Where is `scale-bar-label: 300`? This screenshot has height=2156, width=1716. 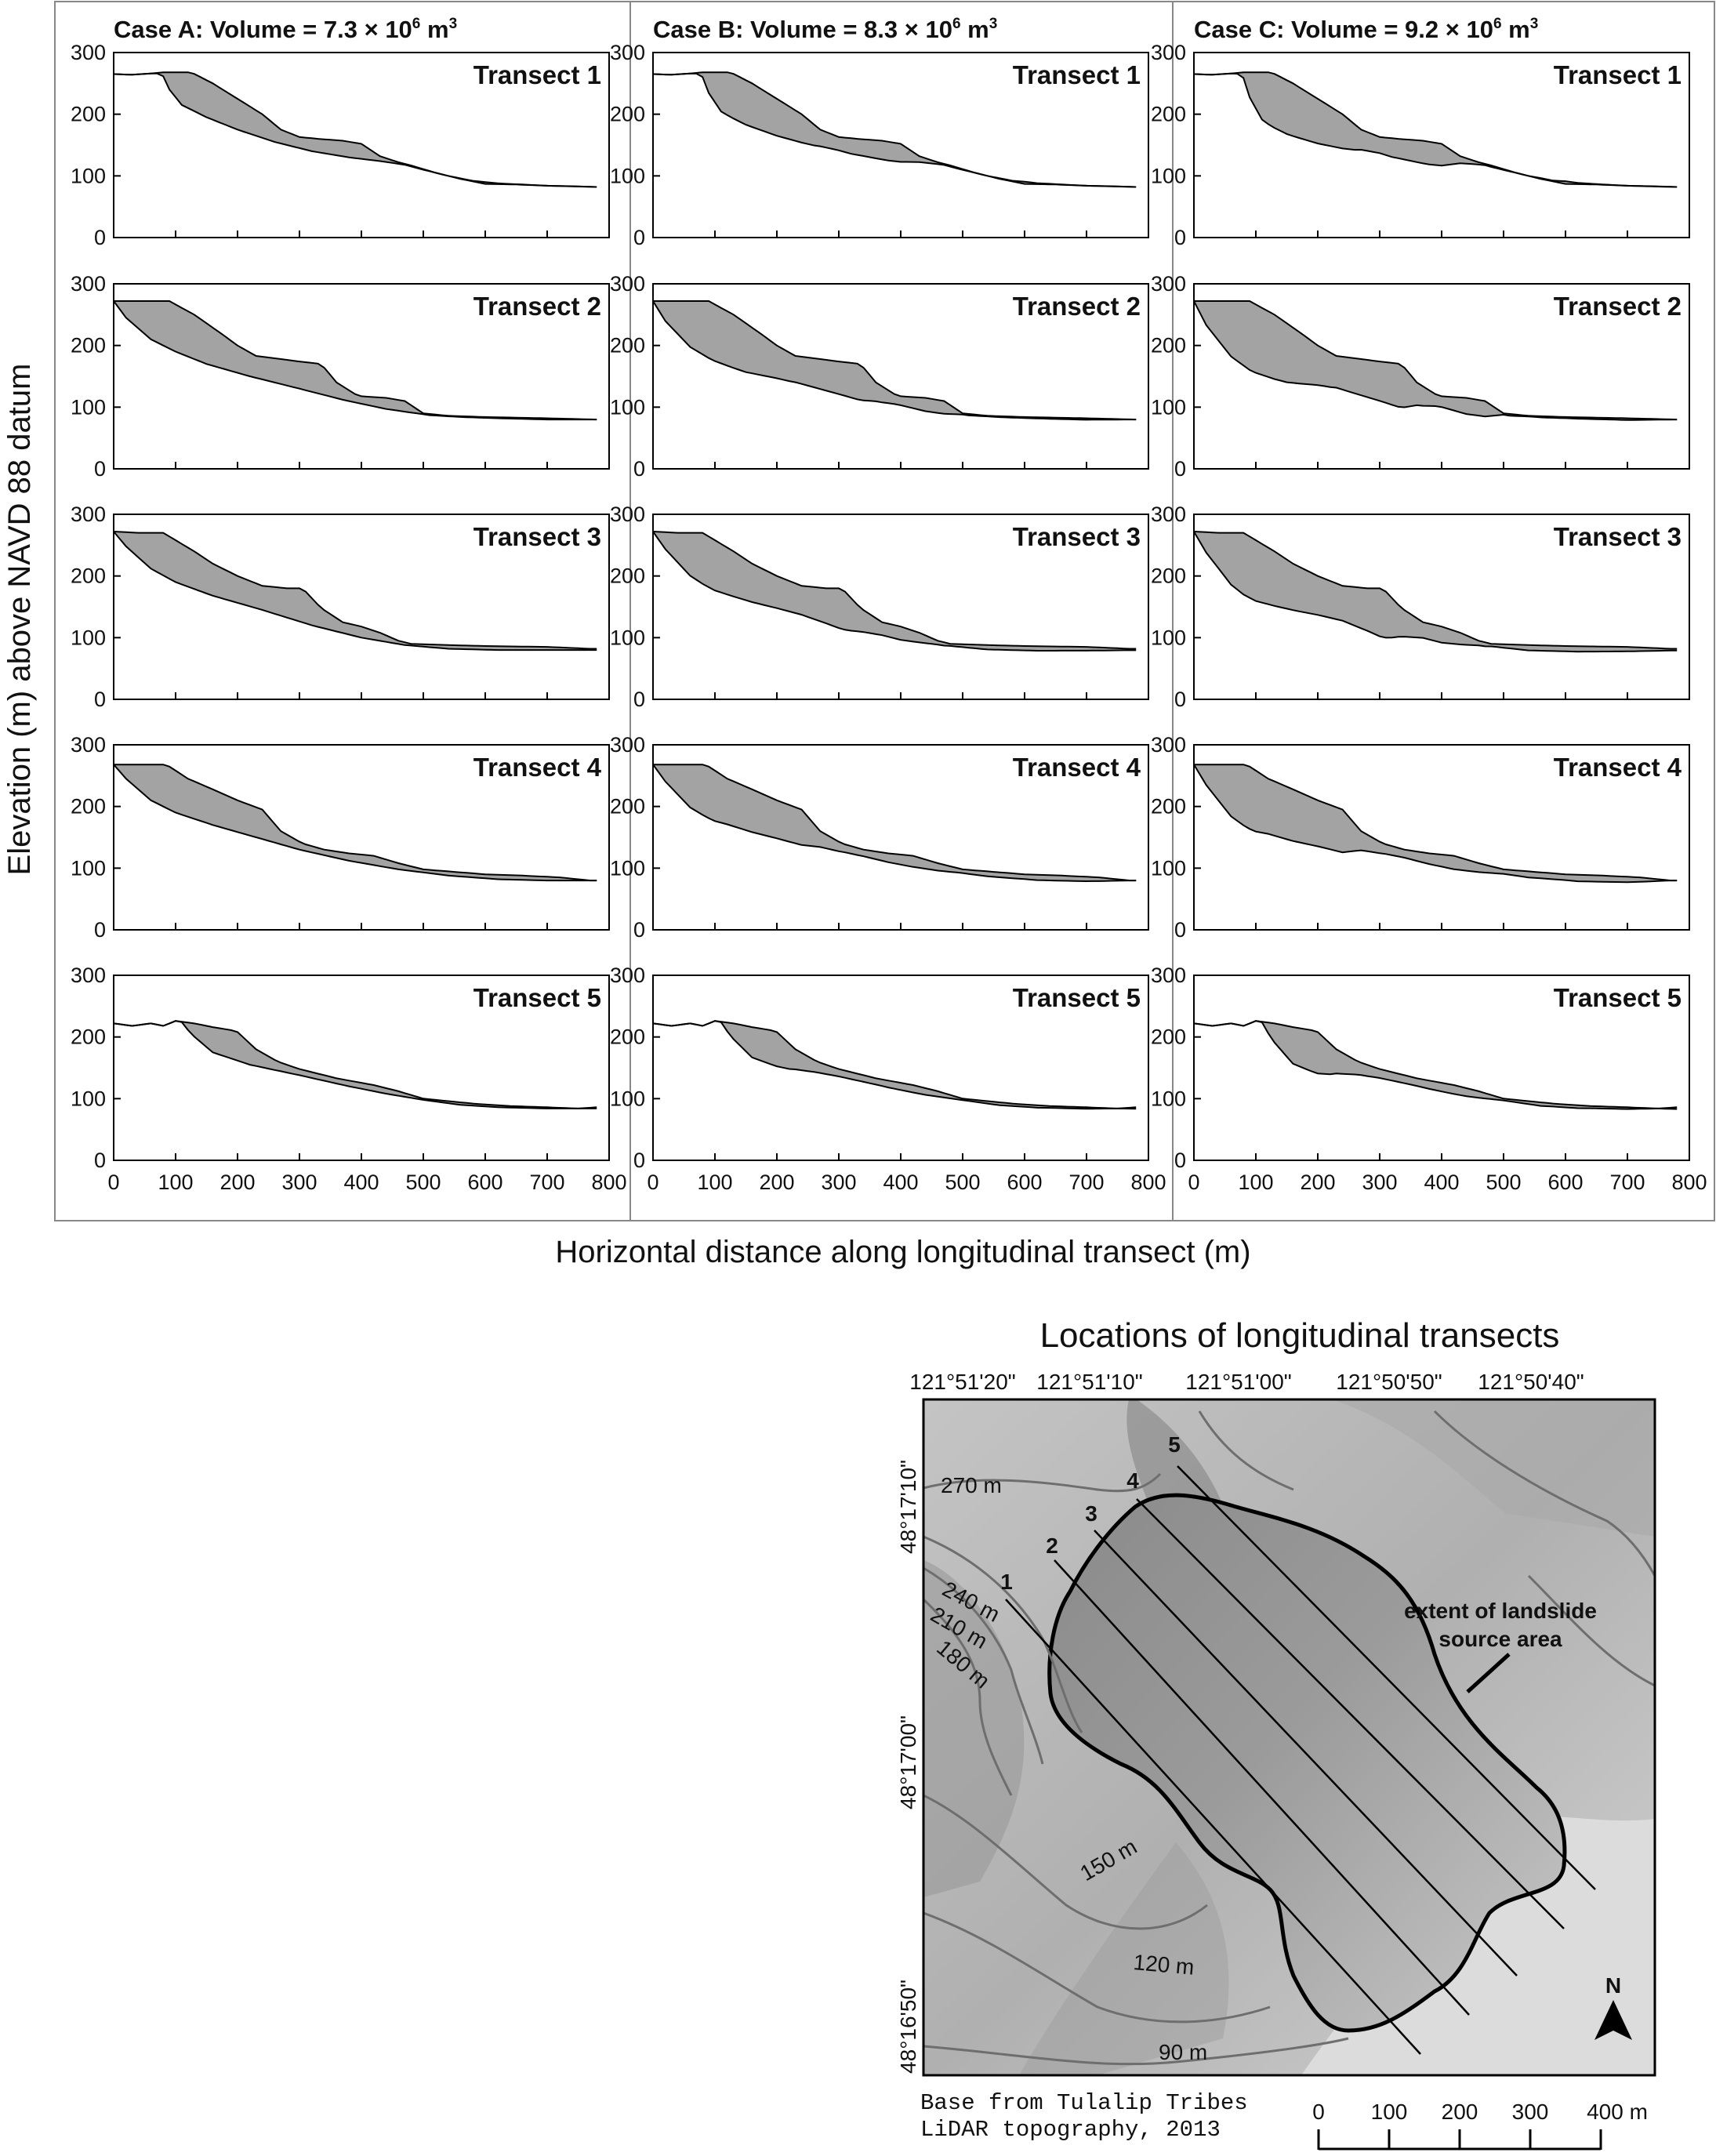 scale-bar-label: 300 is located at coordinates (1530, 2112).